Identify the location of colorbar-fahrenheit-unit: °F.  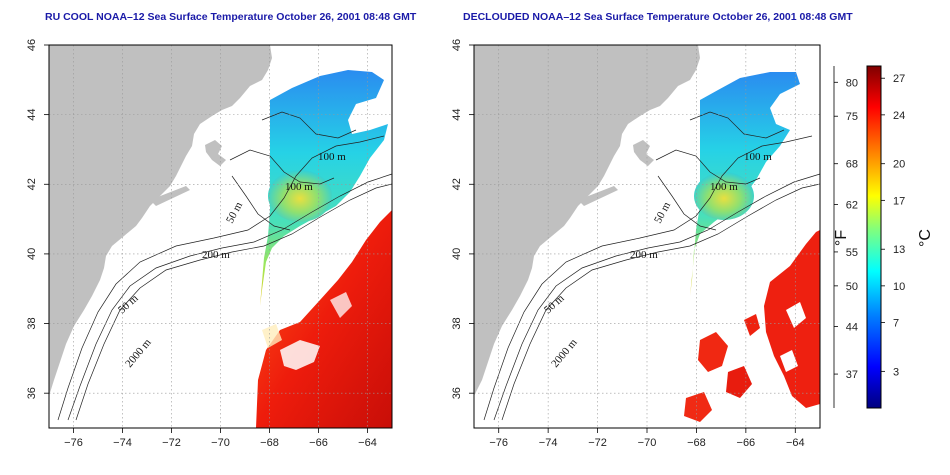
(841, 238).